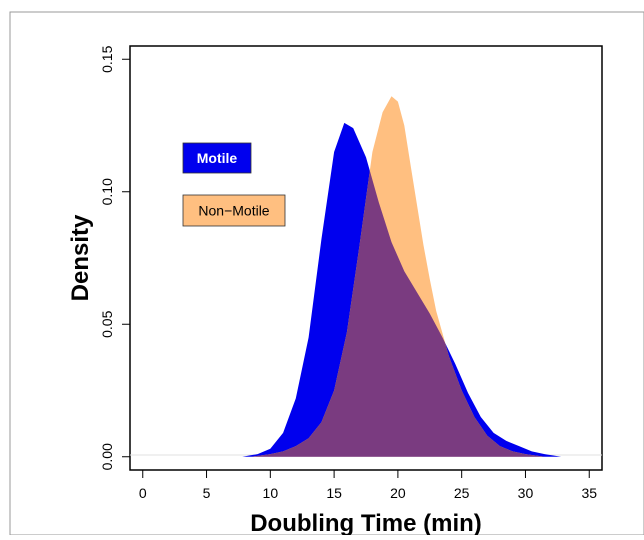  Describe the element at coordinates (107, 456) in the screenshot. I see `y-tick-label: 0.00` at that location.